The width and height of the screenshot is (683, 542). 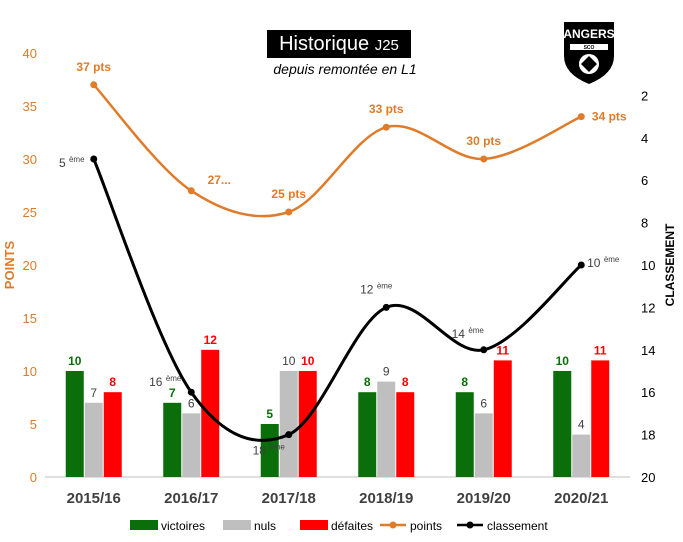 I want to click on y-tick-label: 30, so click(x=30, y=159).